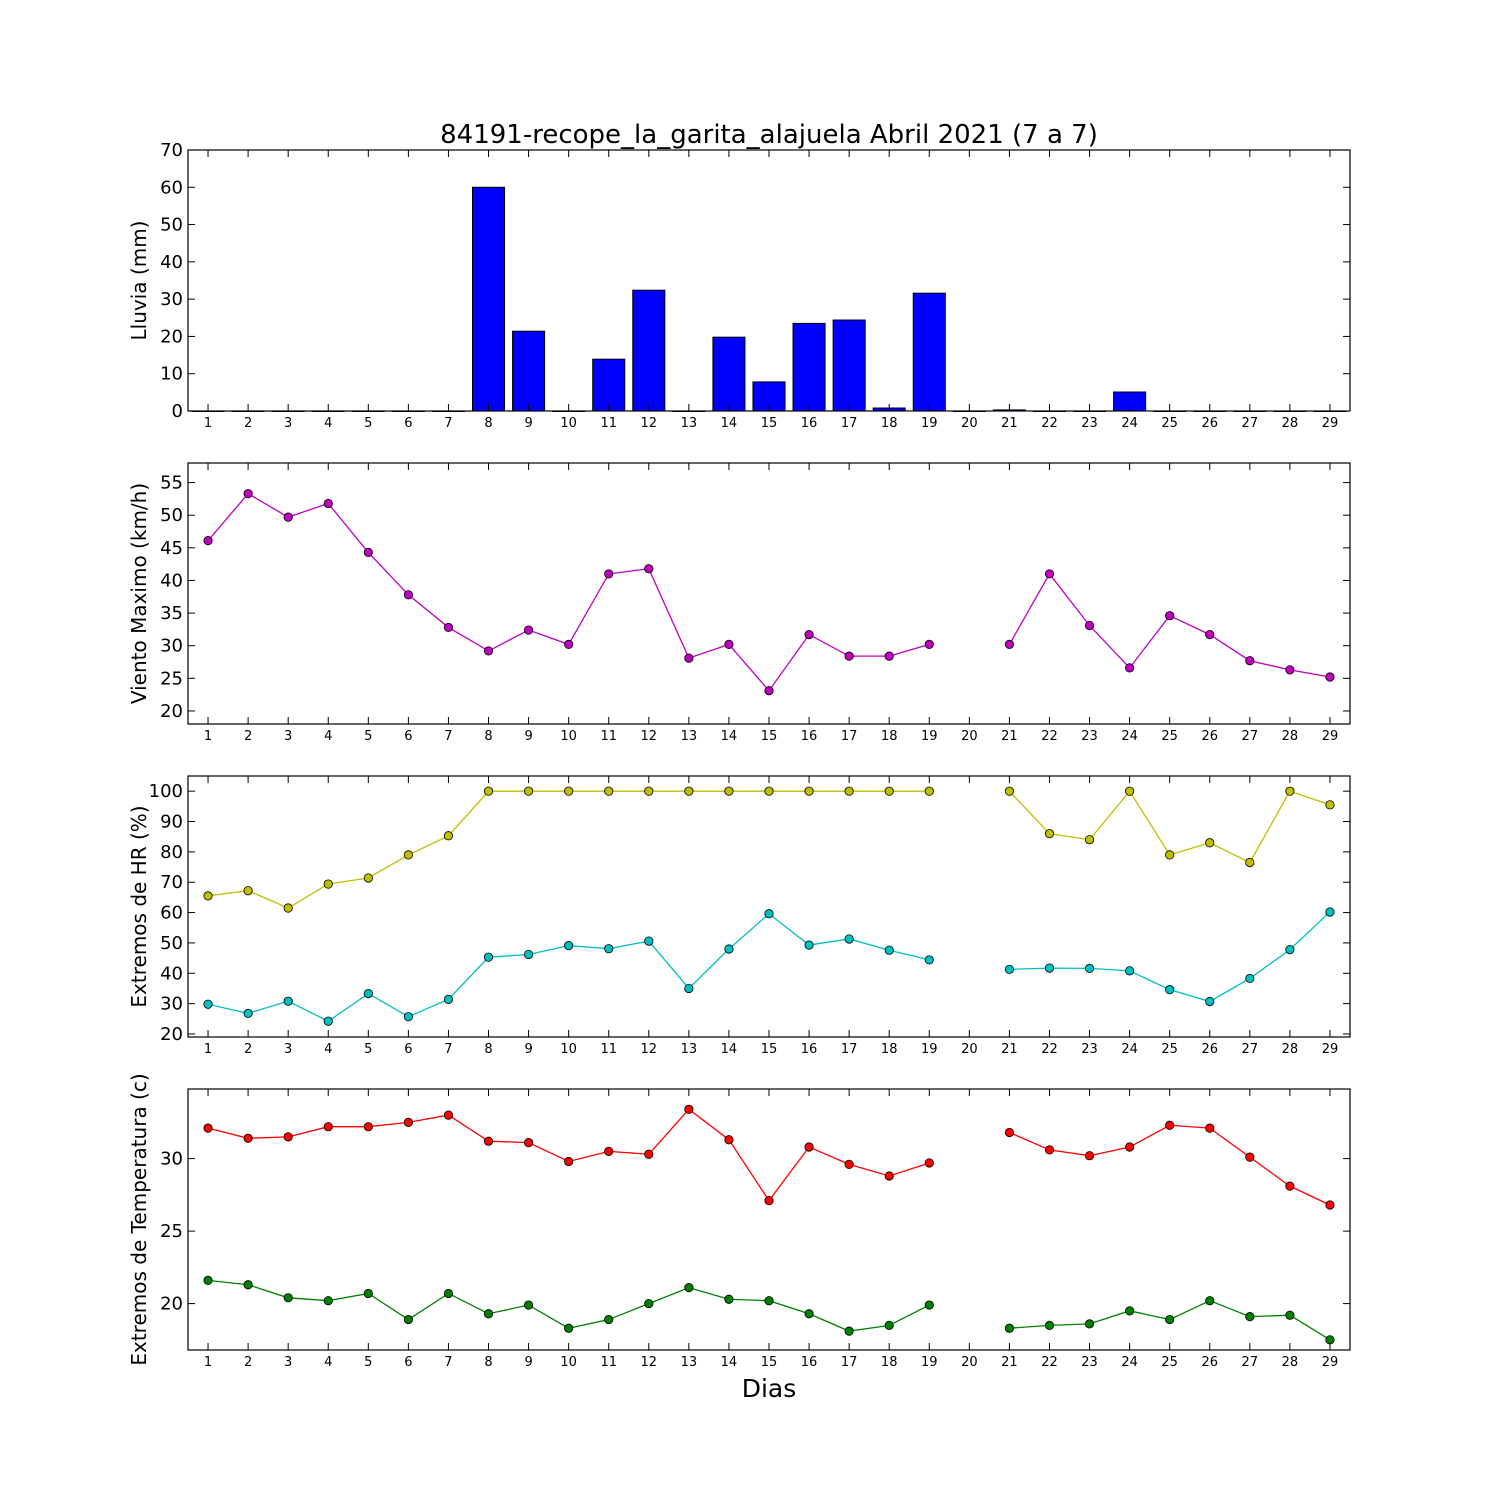  Describe the element at coordinates (171, 822) in the screenshot. I see `y-tick-label: 90` at that location.